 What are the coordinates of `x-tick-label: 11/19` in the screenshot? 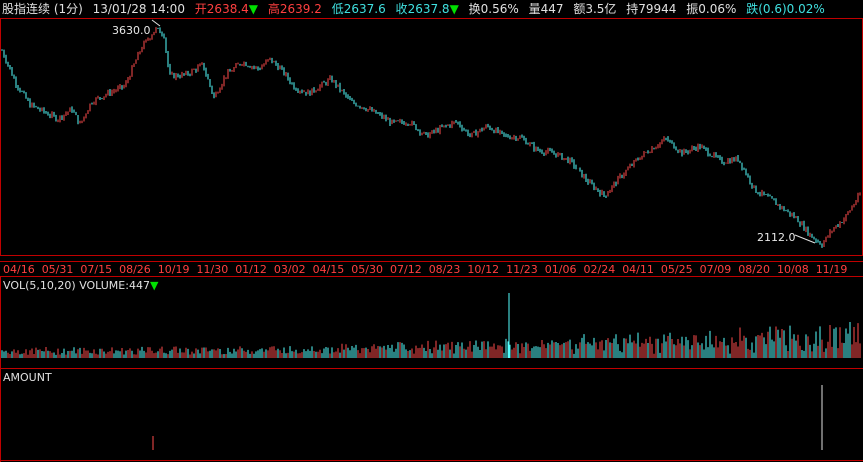 It's located at (831, 269).